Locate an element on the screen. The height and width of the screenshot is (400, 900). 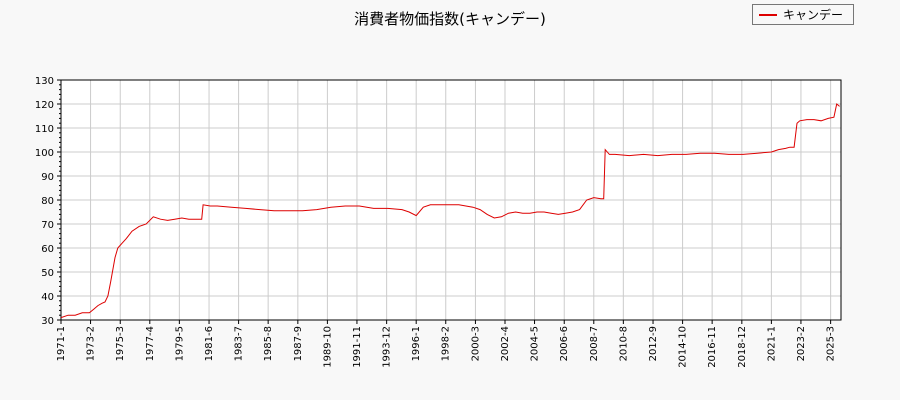
y-tick-label: 30 is located at coordinates (47, 321).